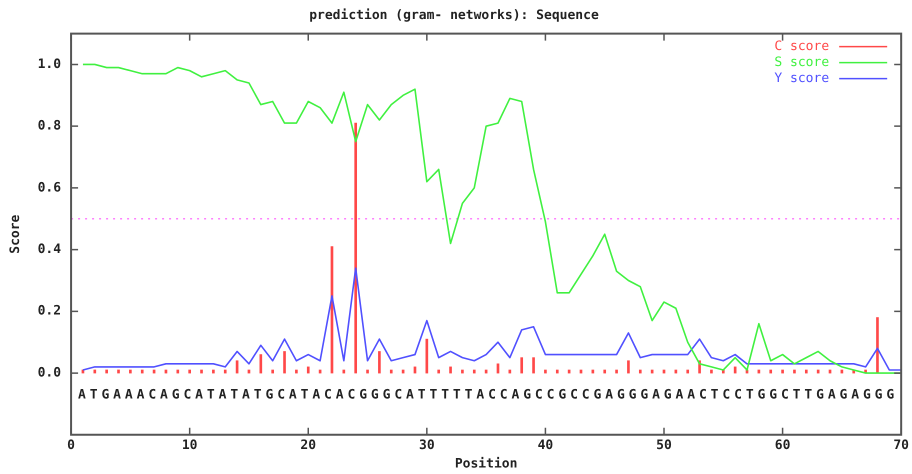 This screenshot has width=912, height=474. Describe the element at coordinates (454, 16) in the screenshot. I see `chart-title: prediction (gram- networks): Sequence` at that location.